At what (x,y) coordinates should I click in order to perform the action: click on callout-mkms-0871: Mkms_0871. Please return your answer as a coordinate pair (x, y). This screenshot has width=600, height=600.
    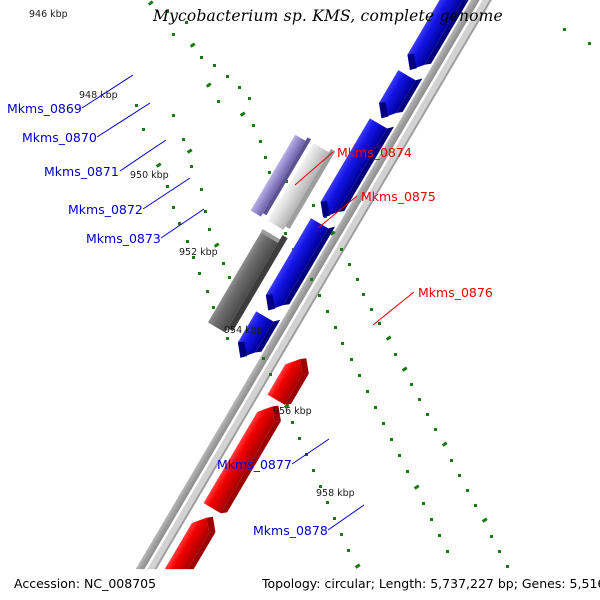
    Looking at the image, I should click on (105, 159).